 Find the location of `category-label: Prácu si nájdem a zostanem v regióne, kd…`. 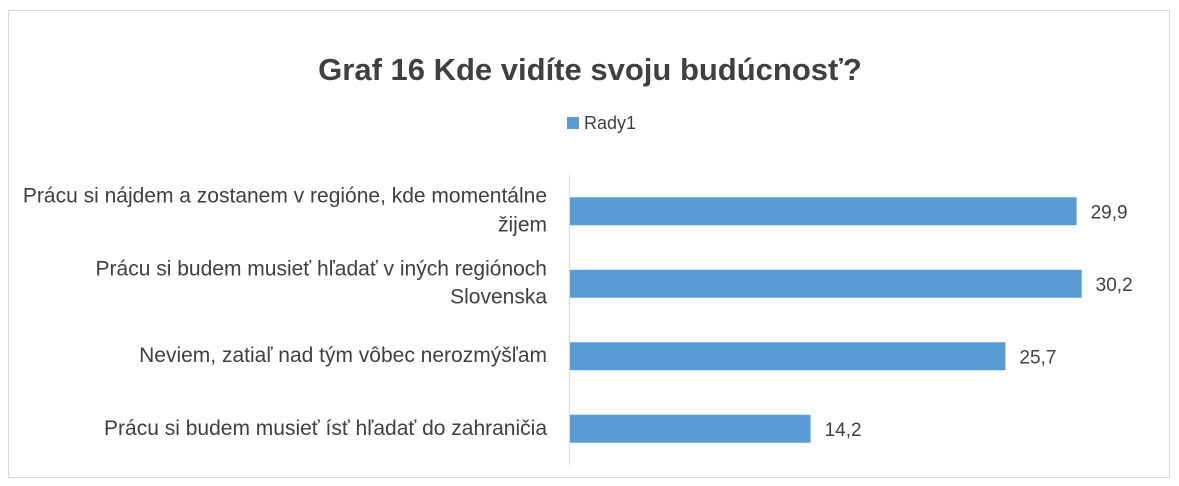

category-label: Prácu si nájdem a zostanem v regióne, kd… is located at coordinates (284, 210).